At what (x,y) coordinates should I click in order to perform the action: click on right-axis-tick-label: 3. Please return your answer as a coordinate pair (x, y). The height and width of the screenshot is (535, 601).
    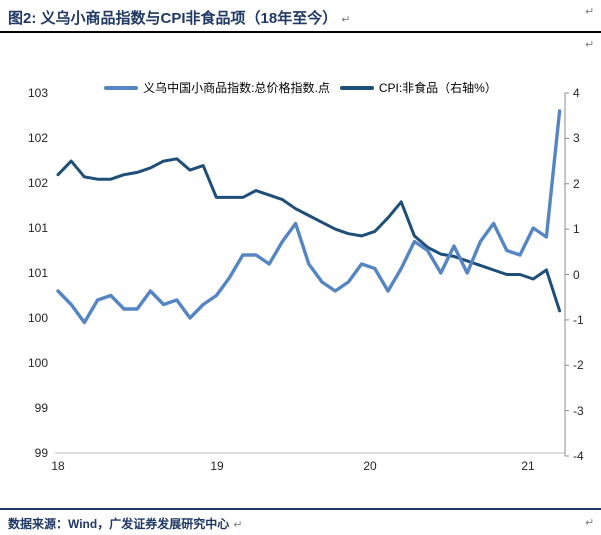
    Looking at the image, I should click on (576, 138).